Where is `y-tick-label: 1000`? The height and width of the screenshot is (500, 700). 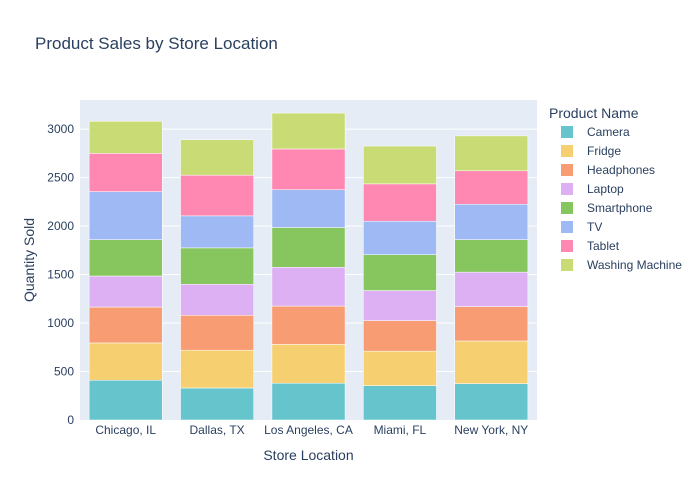
y-tick-label: 1000 is located at coordinates (60, 323).